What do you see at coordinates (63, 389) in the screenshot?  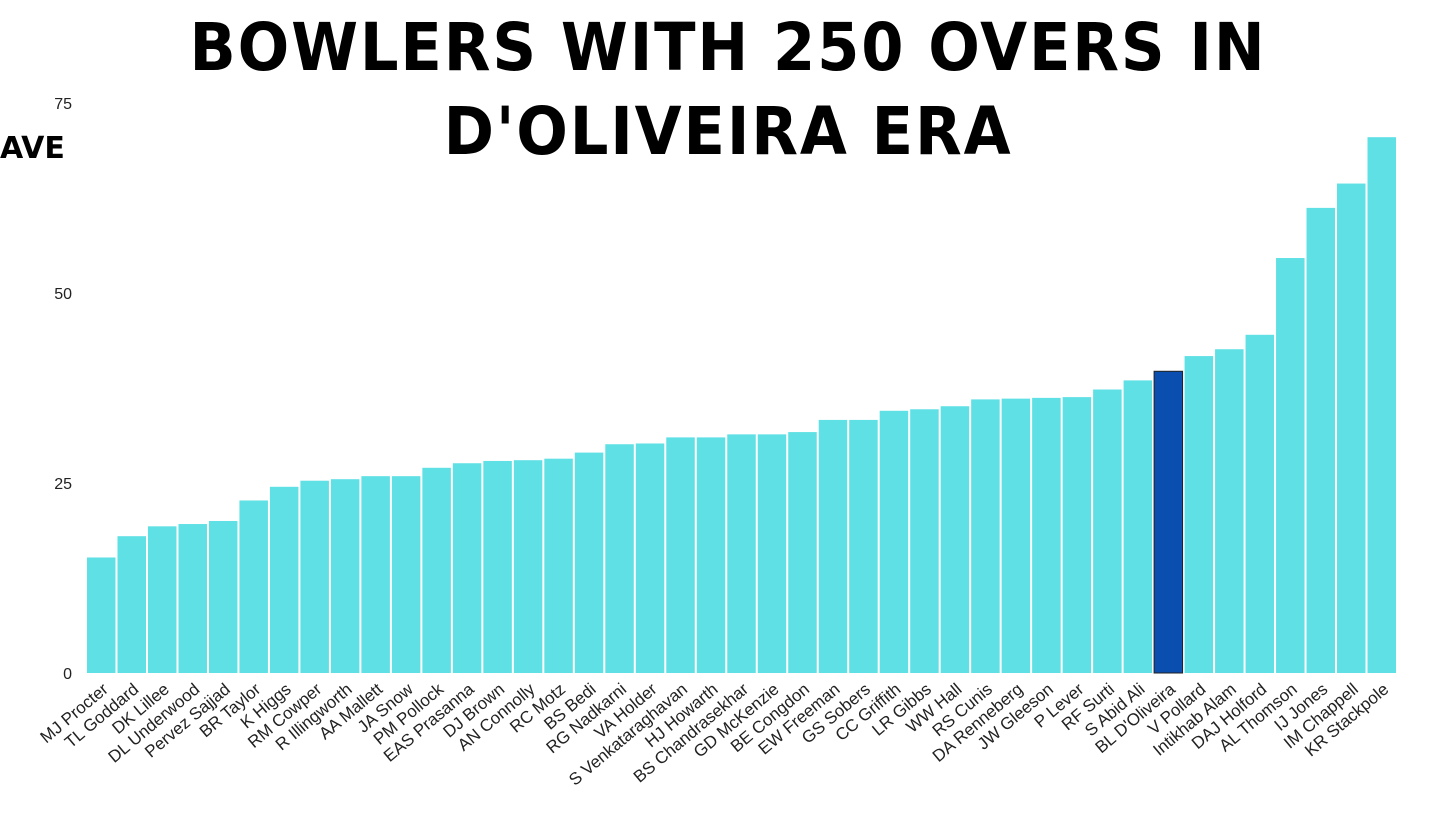 I see `y-axis: 0 25 50 75` at bounding box center [63, 389].